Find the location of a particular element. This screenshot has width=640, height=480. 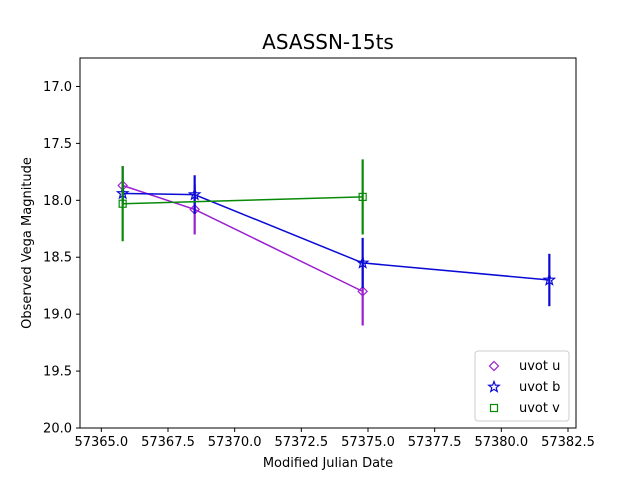

legend-label-uvot-v: uvot v is located at coordinates (539, 408).